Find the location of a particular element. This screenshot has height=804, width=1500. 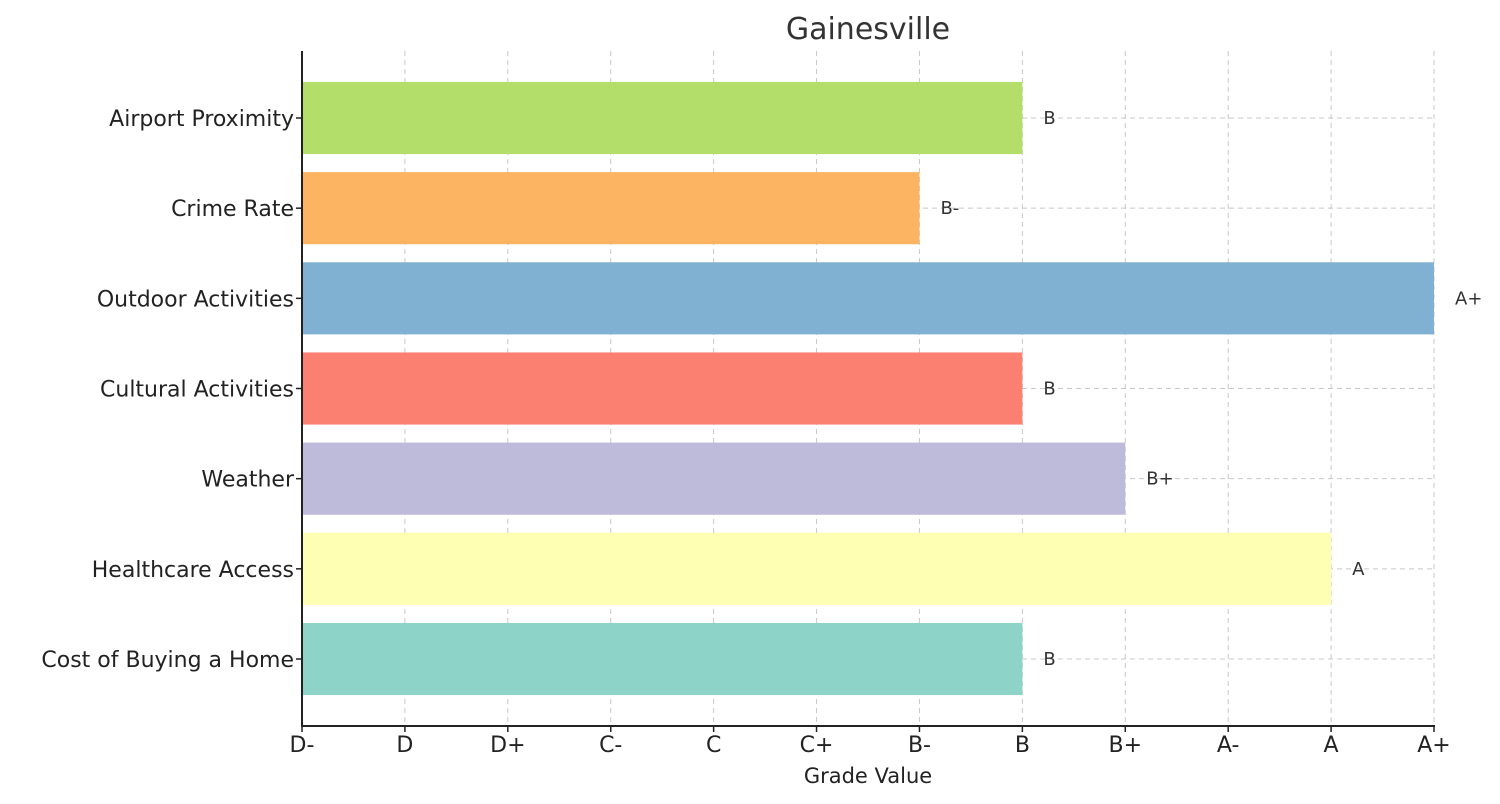

x-tick-label: D- is located at coordinates (302, 745).